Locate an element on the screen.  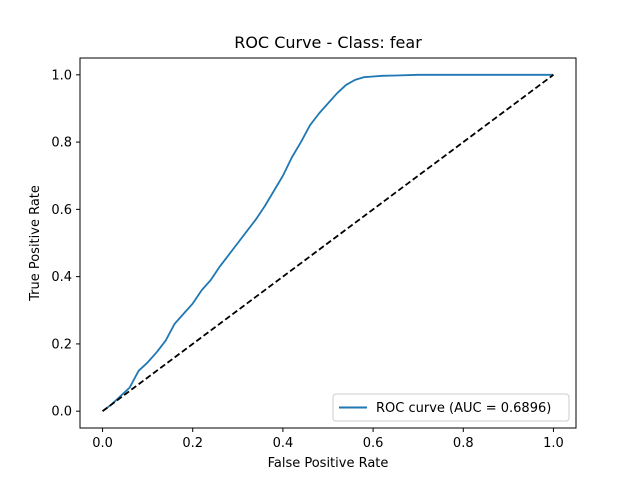
x-tick-label: 0.8 is located at coordinates (463, 443).